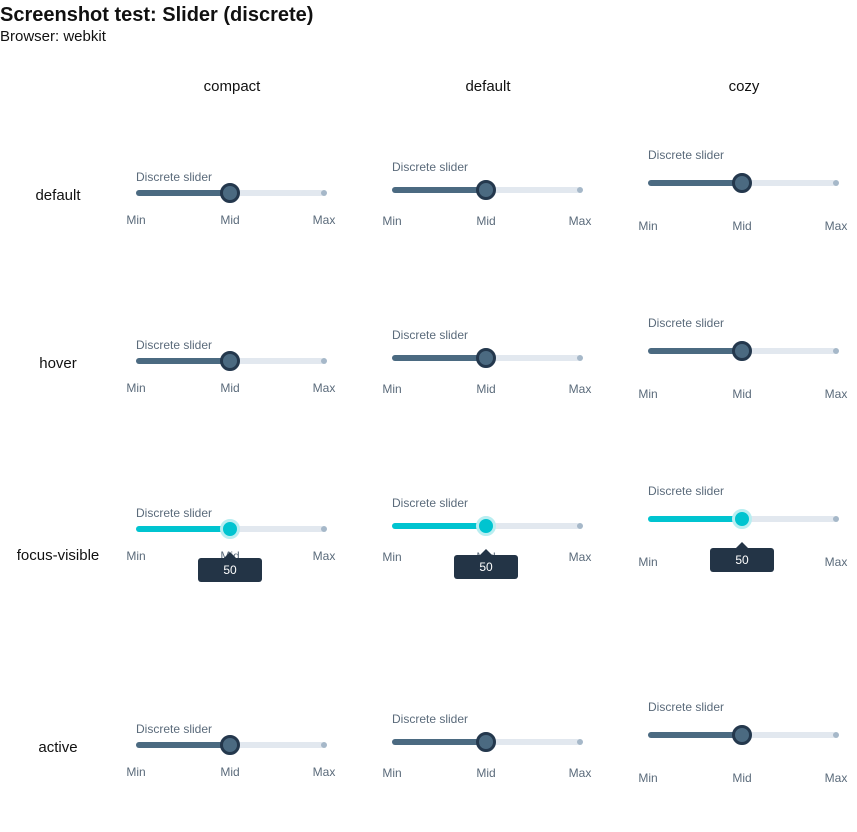 The image size is (857, 832). I want to click on slider-cell-default-cozy: Discrete slider Min Mid Max, so click(744, 214).